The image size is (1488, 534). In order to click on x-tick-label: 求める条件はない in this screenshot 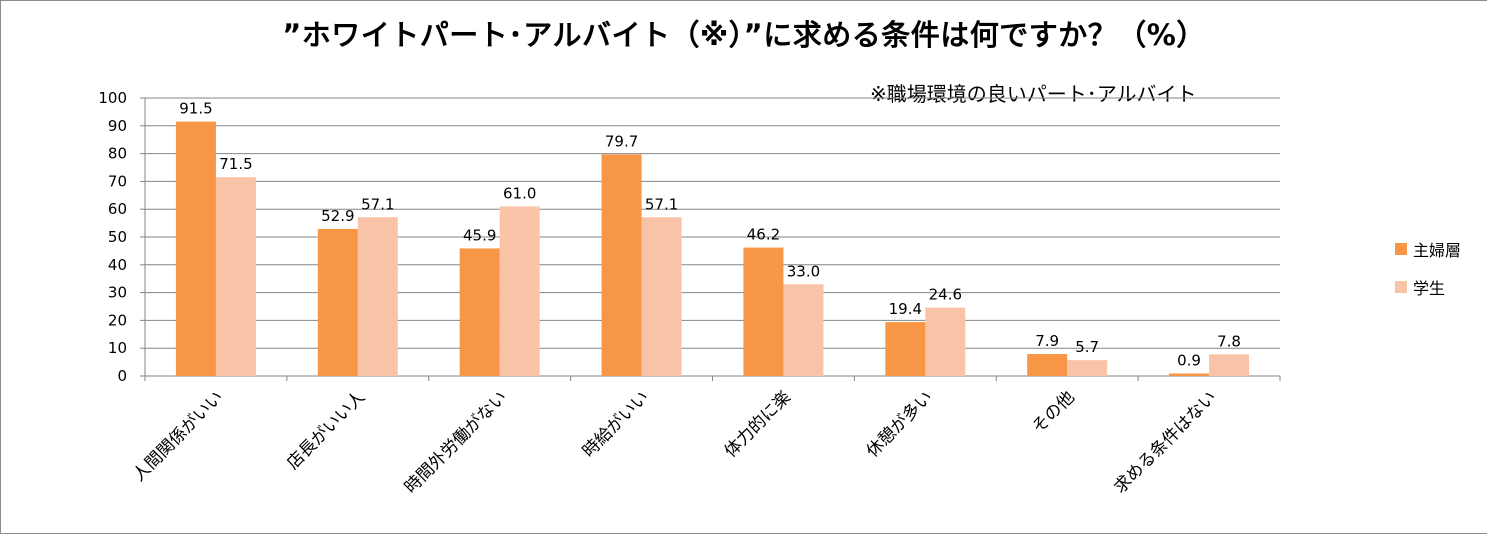, I will do `click(1165, 442)`.